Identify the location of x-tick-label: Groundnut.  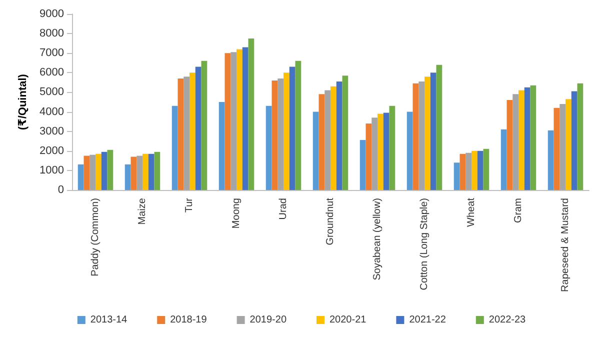
(330, 222).